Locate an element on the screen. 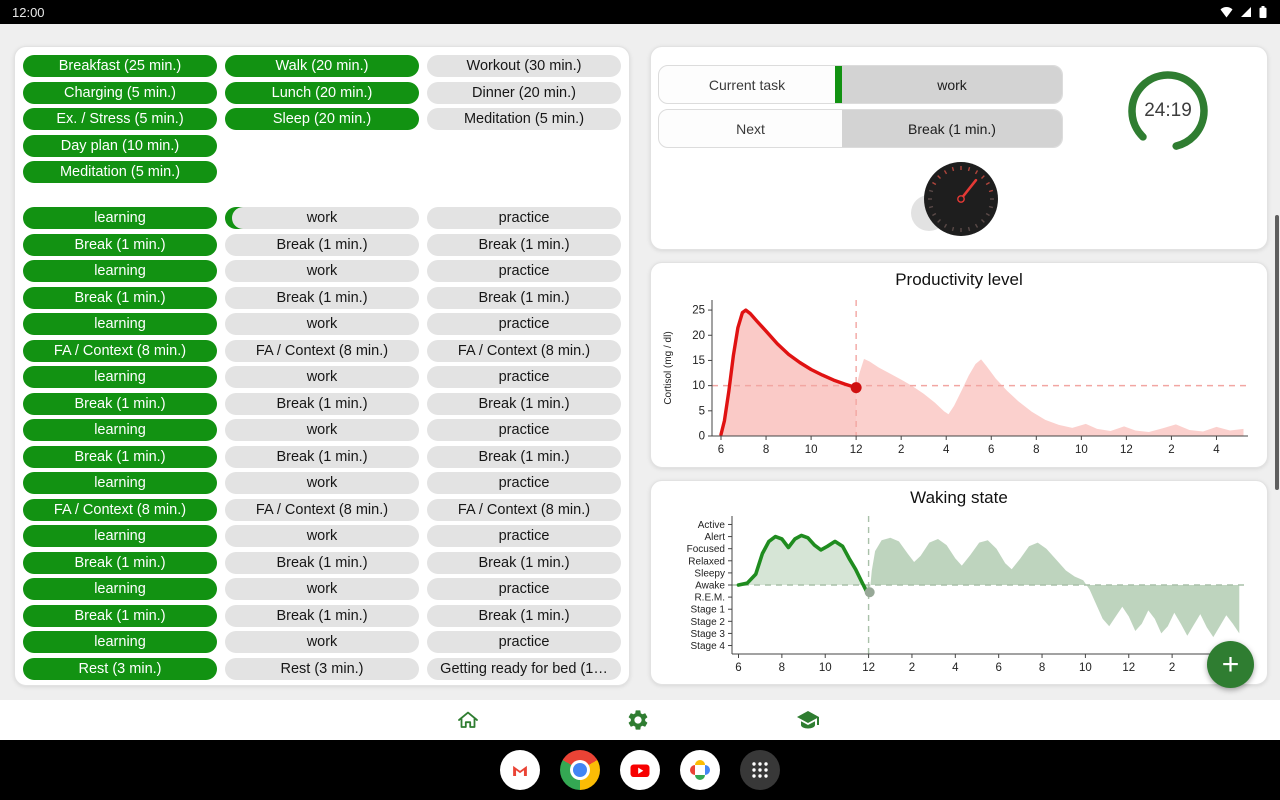 Image resolution: width=1280 pixels, height=800 pixels. timer-ring is located at coordinates (1168, 111).